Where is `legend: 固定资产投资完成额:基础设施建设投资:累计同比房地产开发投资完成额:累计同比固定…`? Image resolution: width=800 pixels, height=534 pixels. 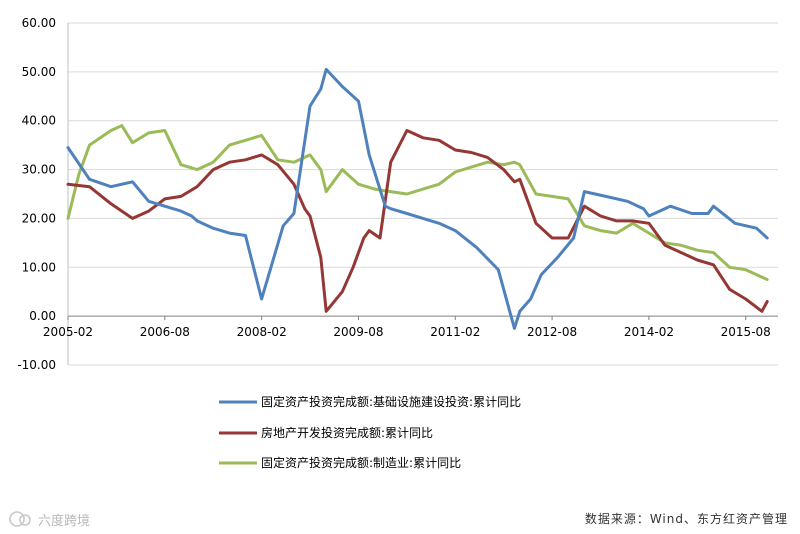
legend: 固定资产投资完成额:基础设施建设投资:累计同比房地产开发投资完成额:累计同比固定… is located at coordinates (370, 432).